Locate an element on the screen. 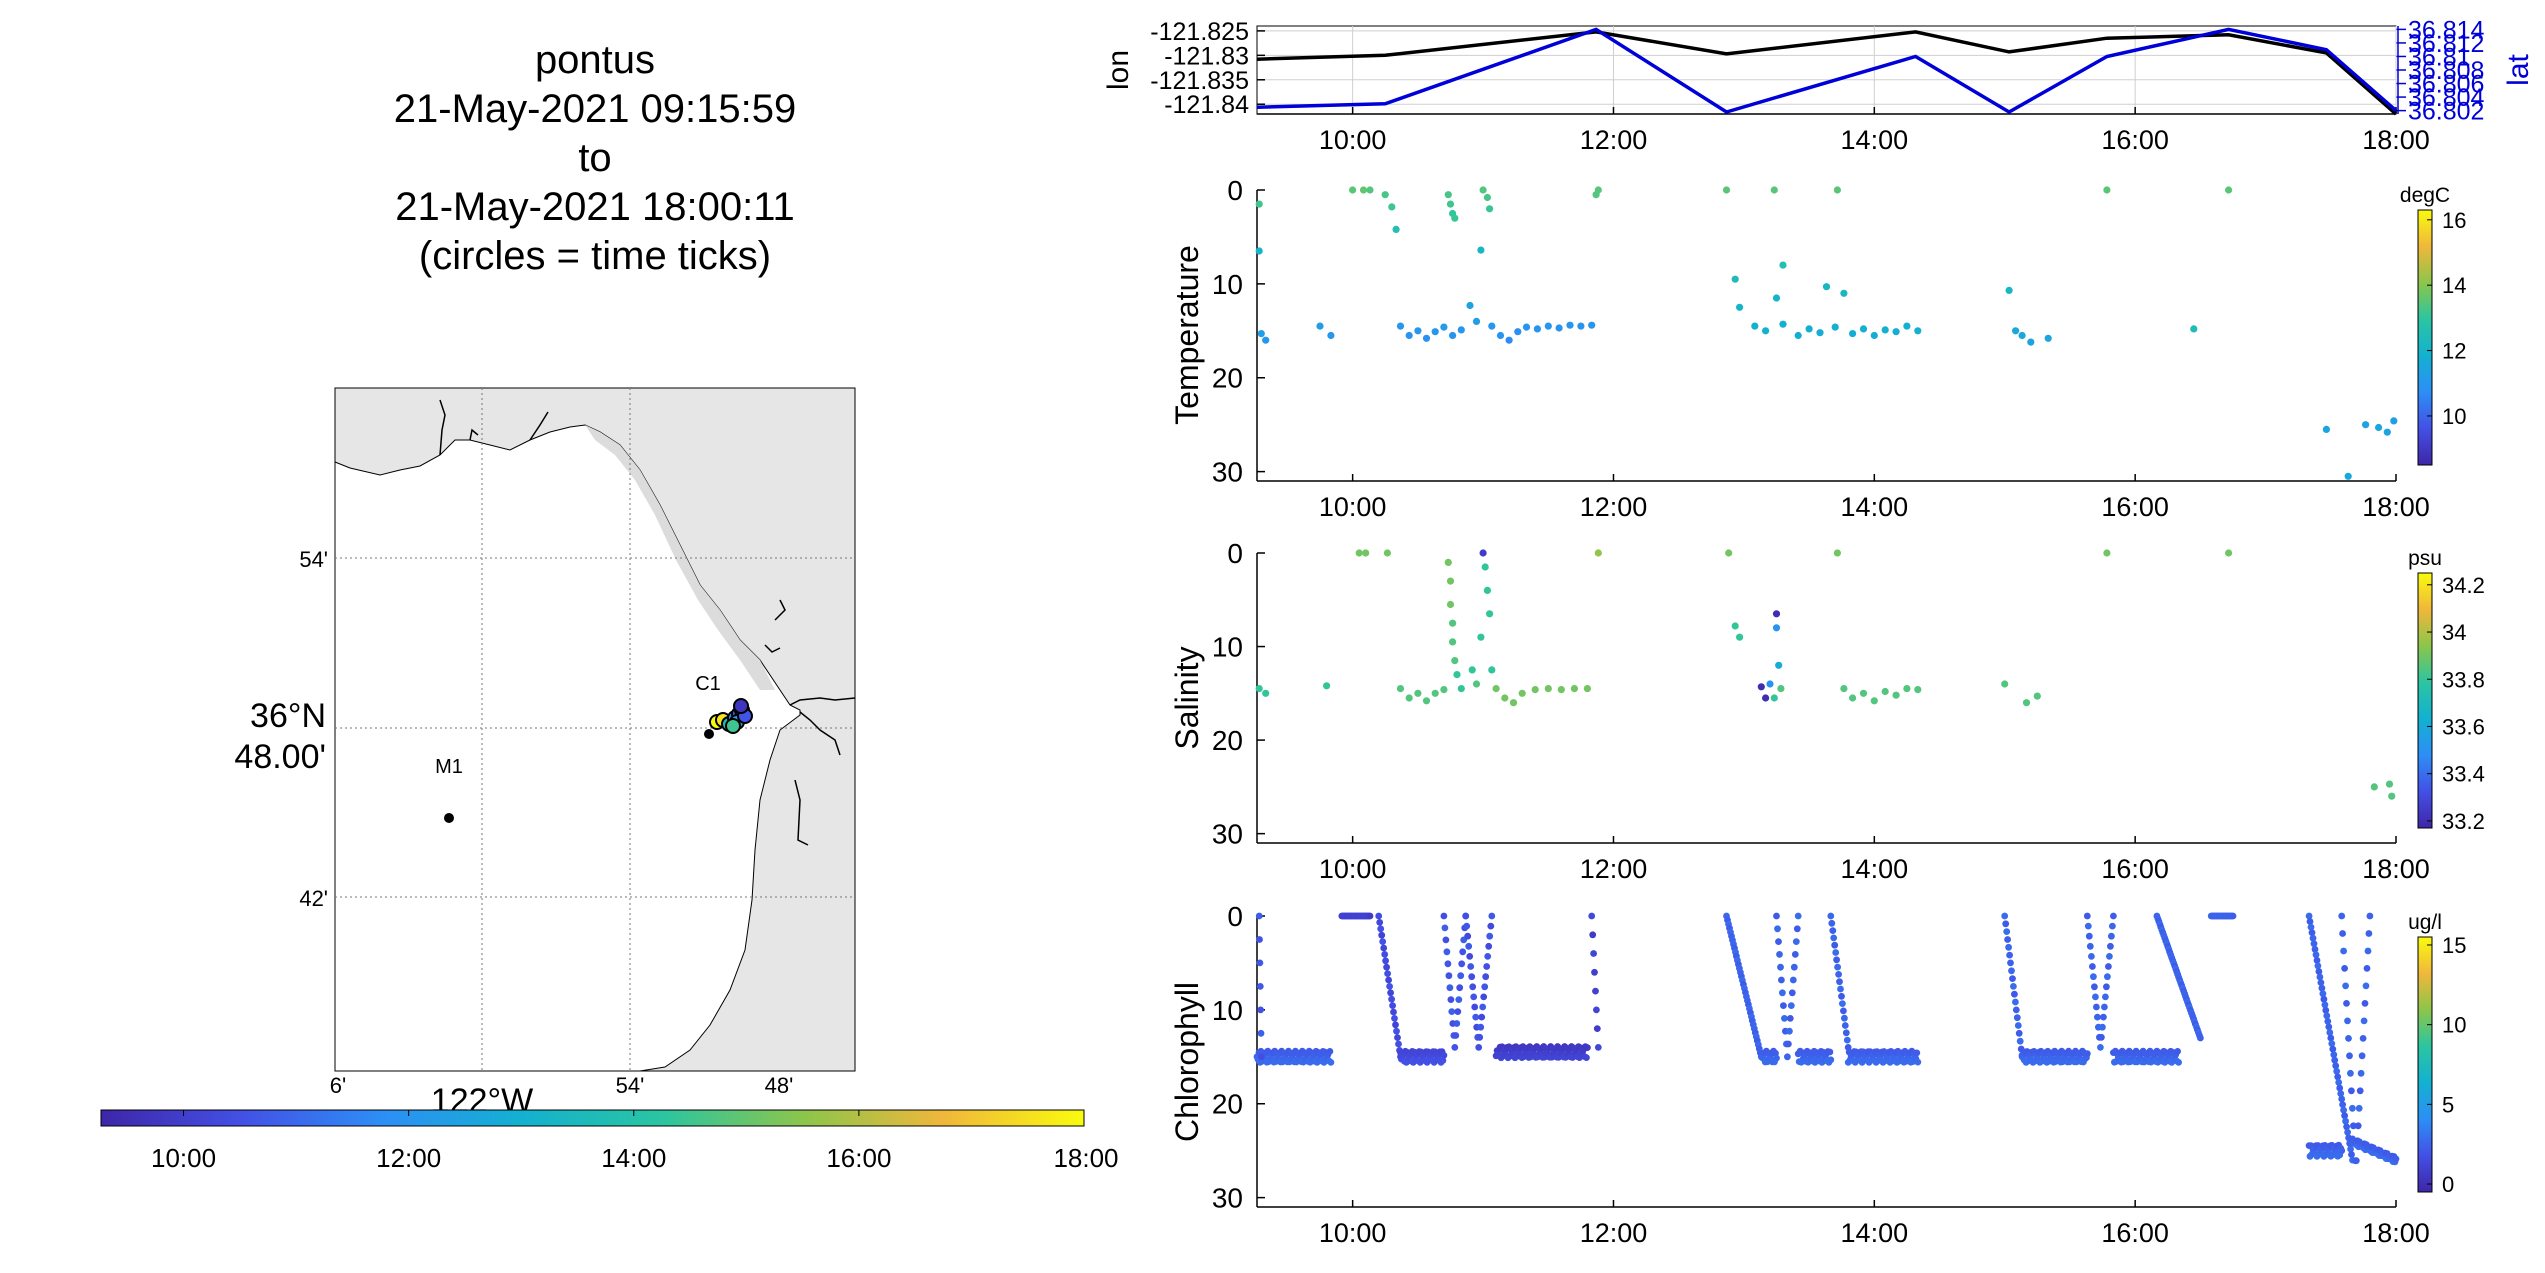 The height and width of the screenshot is (1273, 2545). colorbar-tick-label: 33.4 is located at coordinates (2463, 774).